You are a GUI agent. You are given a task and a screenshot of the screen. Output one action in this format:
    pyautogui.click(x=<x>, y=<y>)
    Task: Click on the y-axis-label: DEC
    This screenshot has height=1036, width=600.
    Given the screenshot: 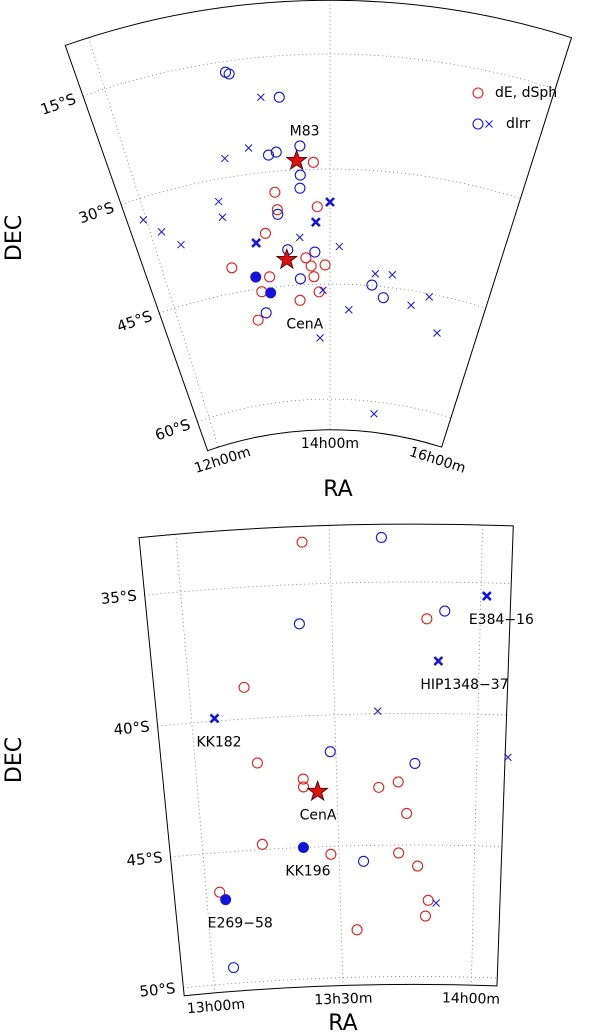 What is the action you would take?
    pyautogui.click(x=14, y=760)
    